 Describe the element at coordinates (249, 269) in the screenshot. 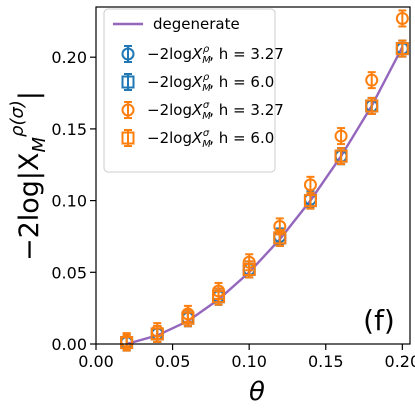

I see `data-point-s4-p5` at that location.